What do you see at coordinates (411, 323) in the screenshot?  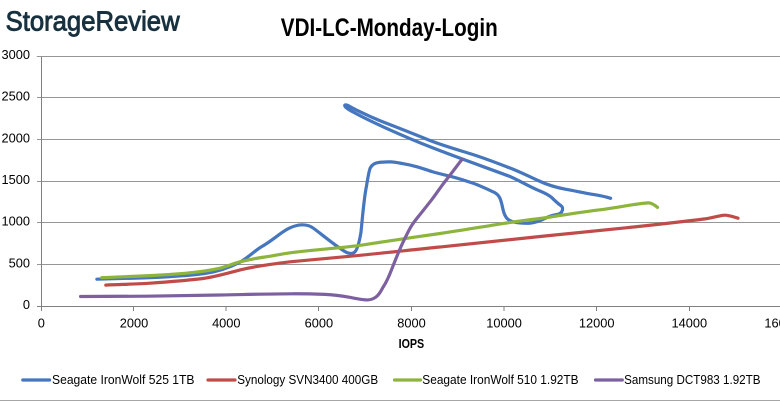 I see `svg-text: 8000` at bounding box center [411, 323].